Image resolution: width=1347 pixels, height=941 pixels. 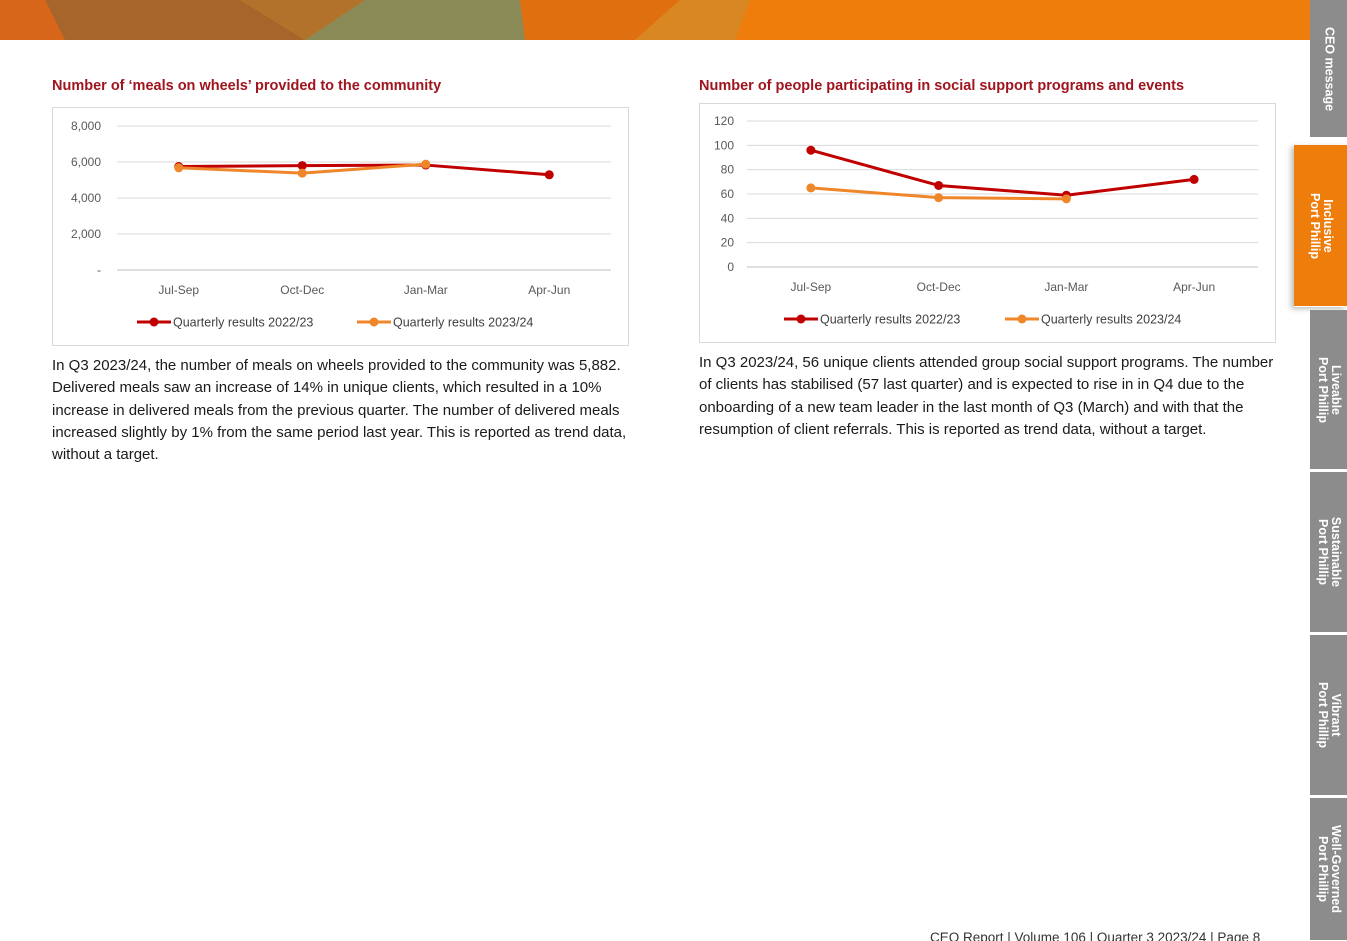 I want to click on y-tick-label: 40, so click(x=728, y=218).